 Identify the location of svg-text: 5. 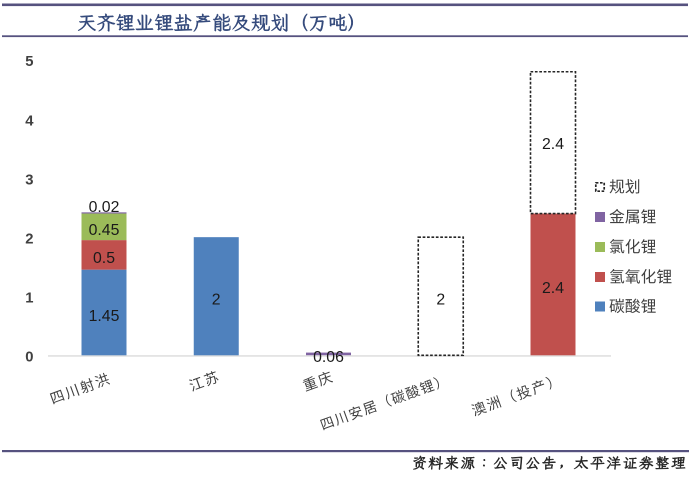
(29, 62).